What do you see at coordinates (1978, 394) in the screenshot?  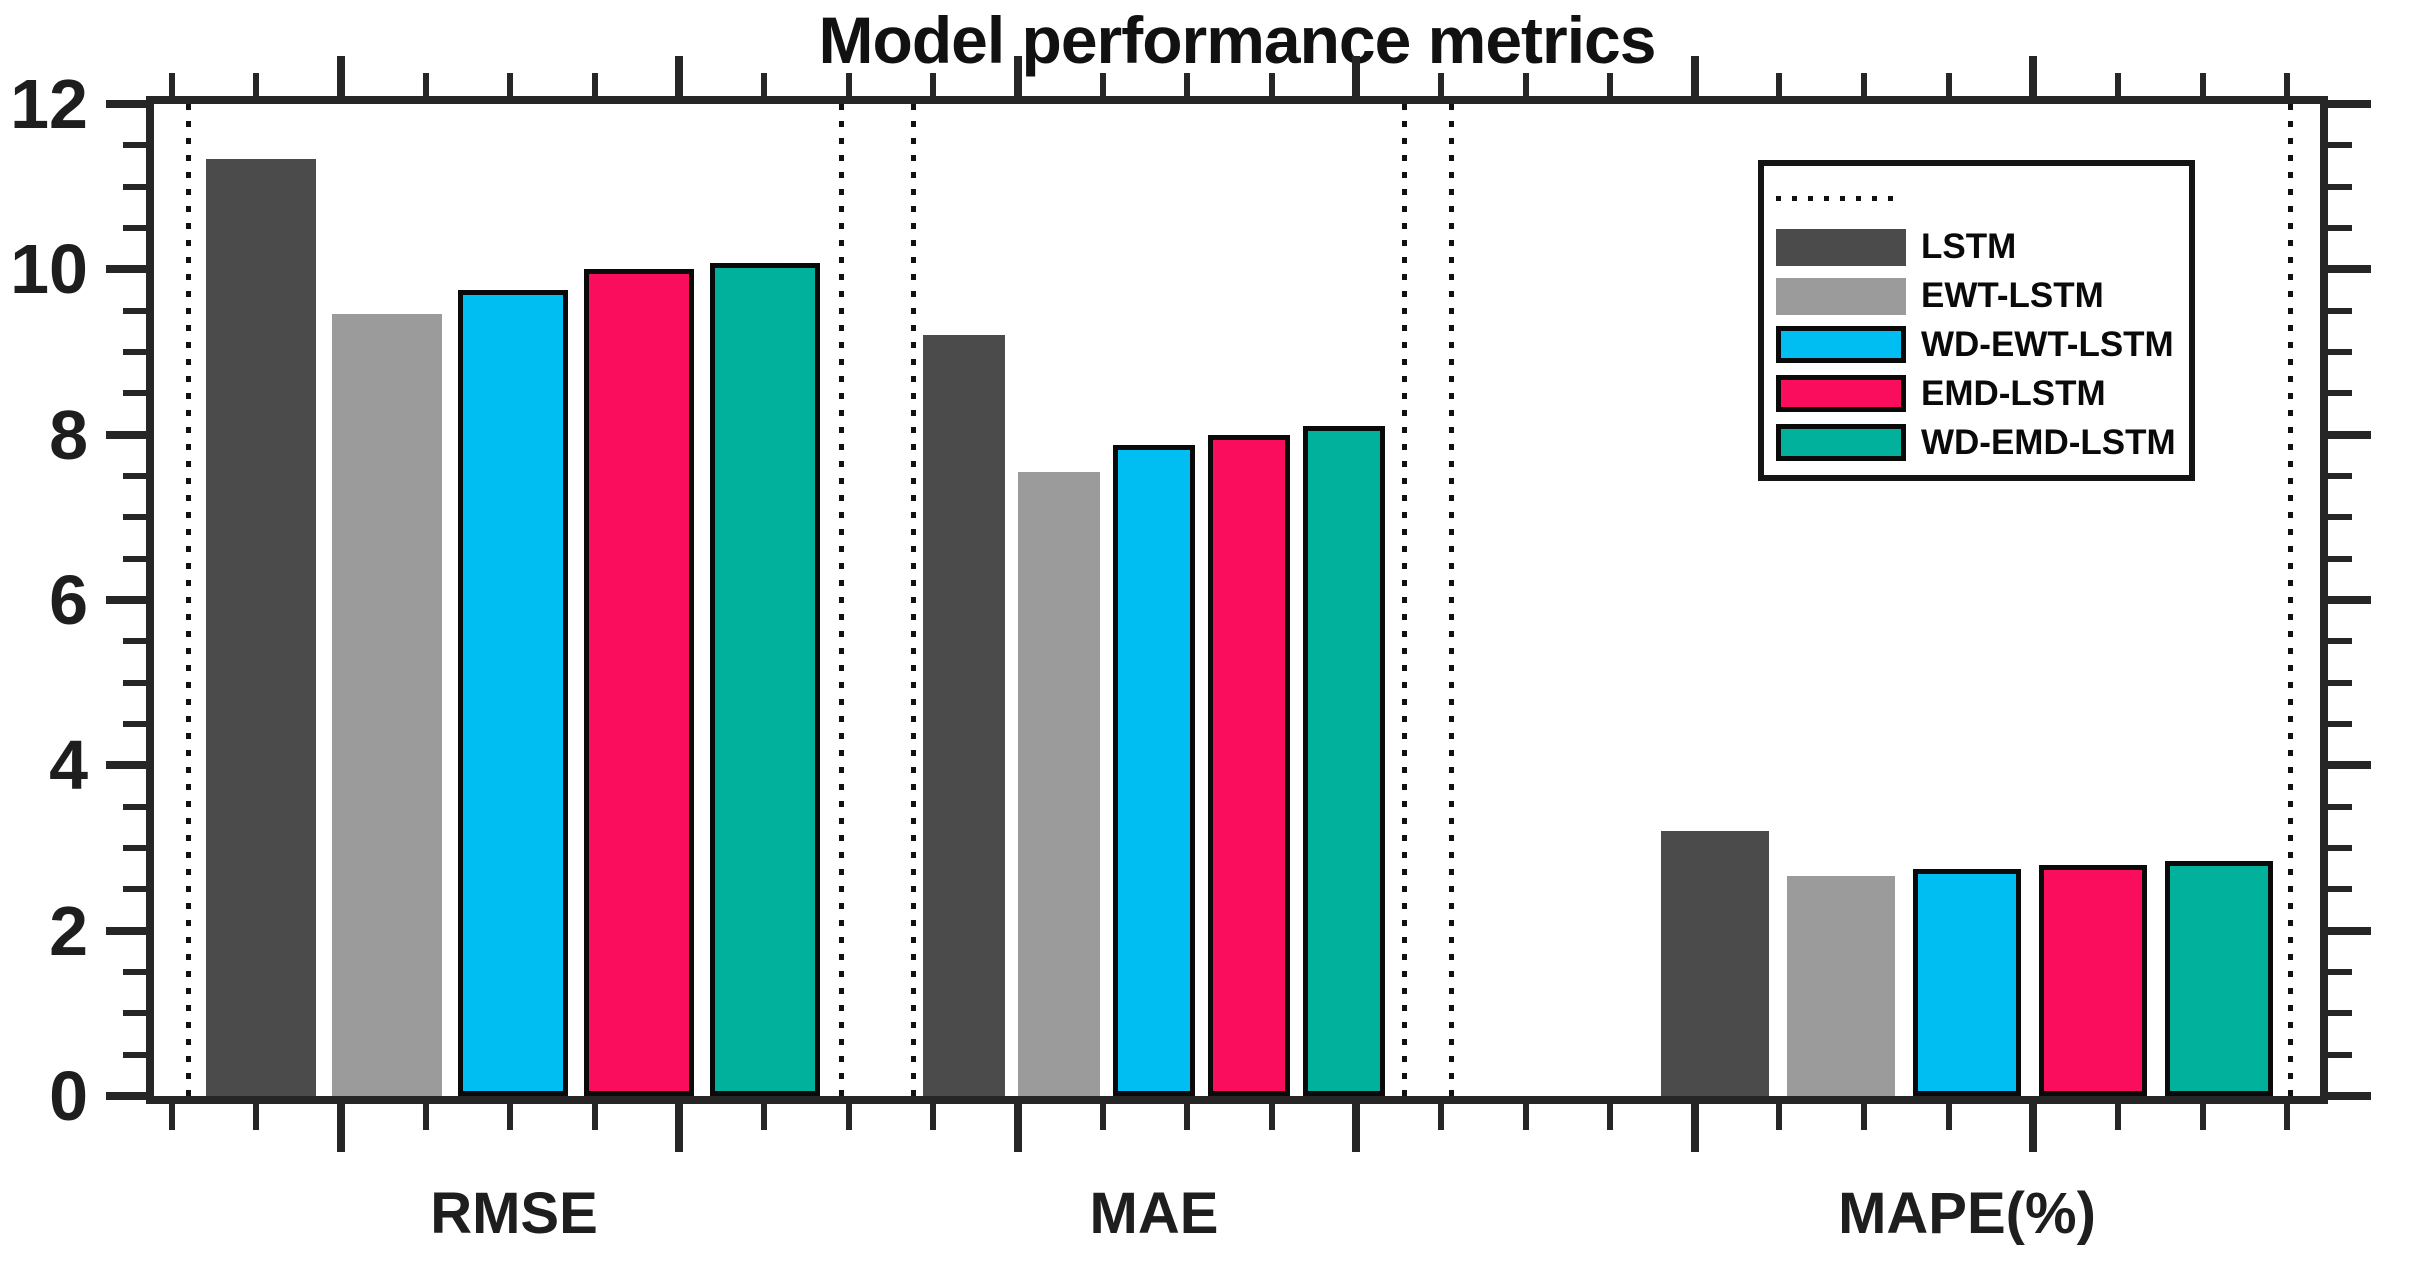 I see `legend-row: EMD-LSTM` at bounding box center [1978, 394].